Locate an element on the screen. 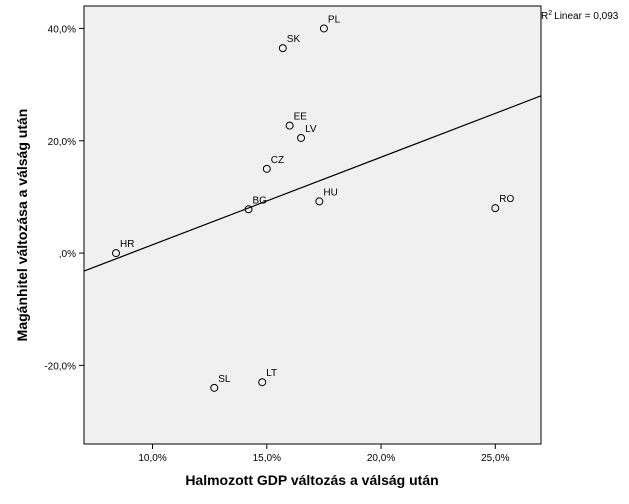  point-label: SL is located at coordinates (224, 379).